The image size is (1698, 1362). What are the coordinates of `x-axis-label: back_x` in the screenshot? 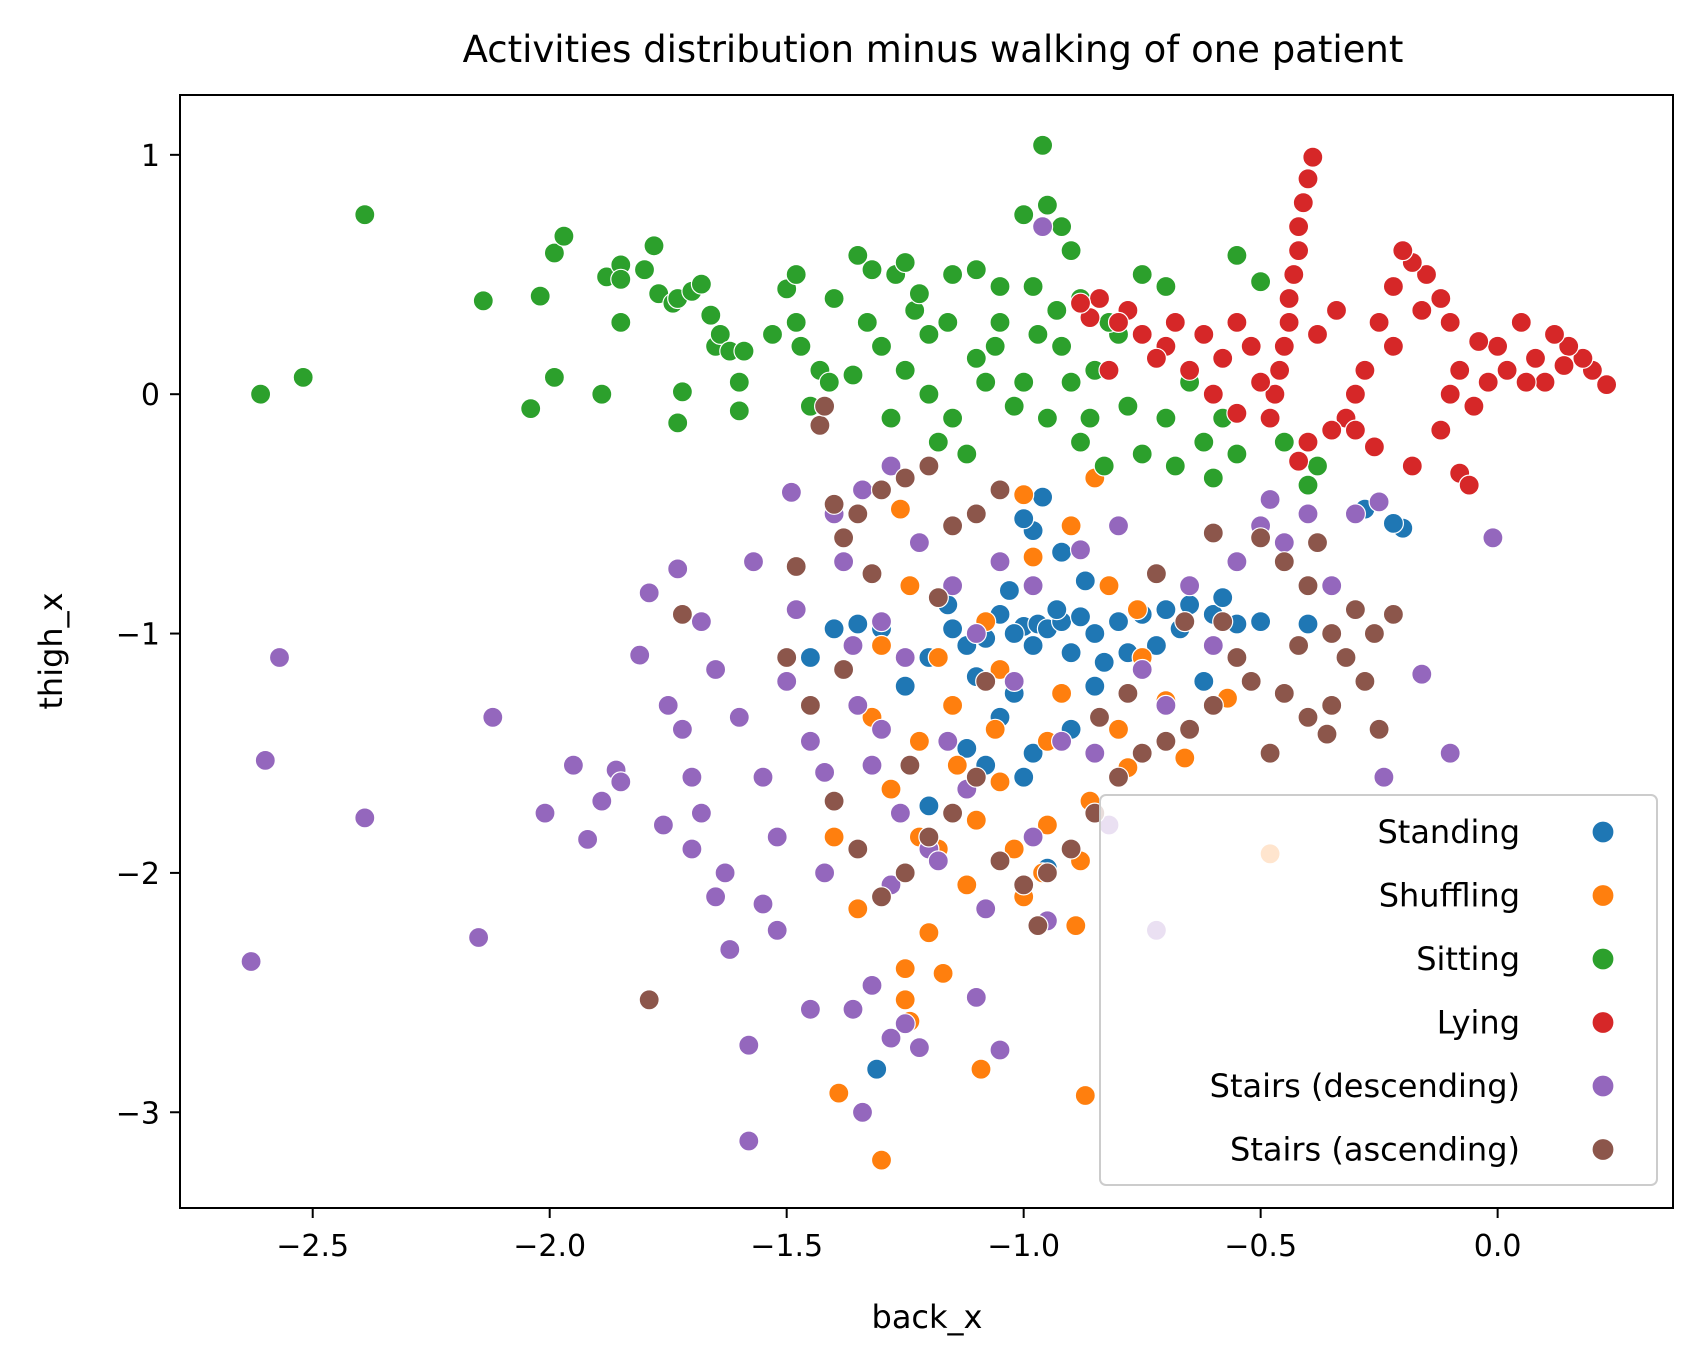 It's located at (927, 1317).